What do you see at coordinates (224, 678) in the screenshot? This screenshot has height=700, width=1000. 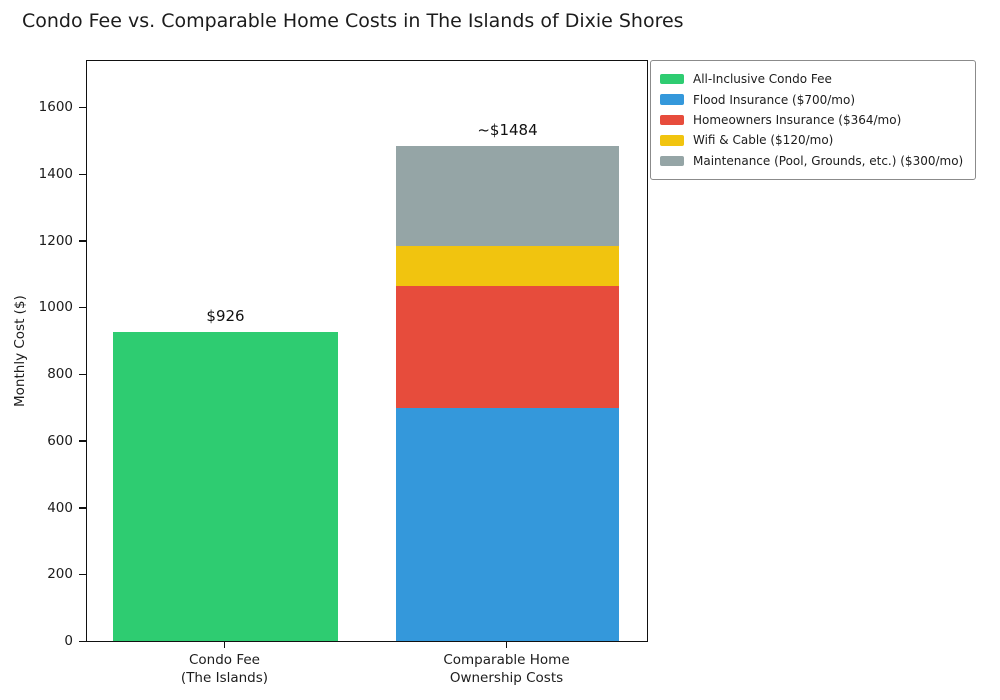 I see `x-tick-label-line: (The Islands)` at bounding box center [224, 678].